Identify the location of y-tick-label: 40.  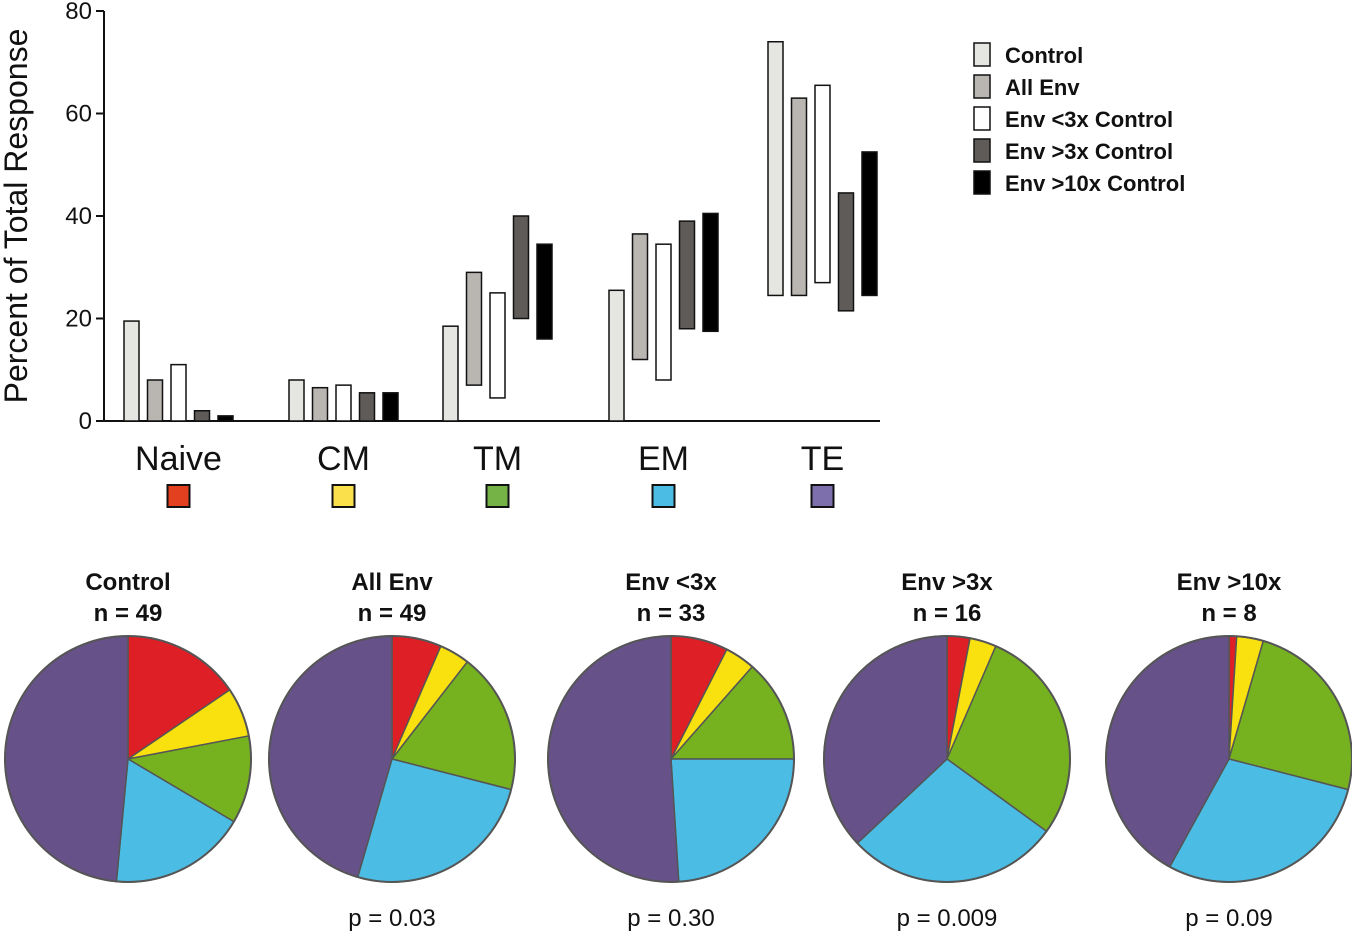
(78, 216).